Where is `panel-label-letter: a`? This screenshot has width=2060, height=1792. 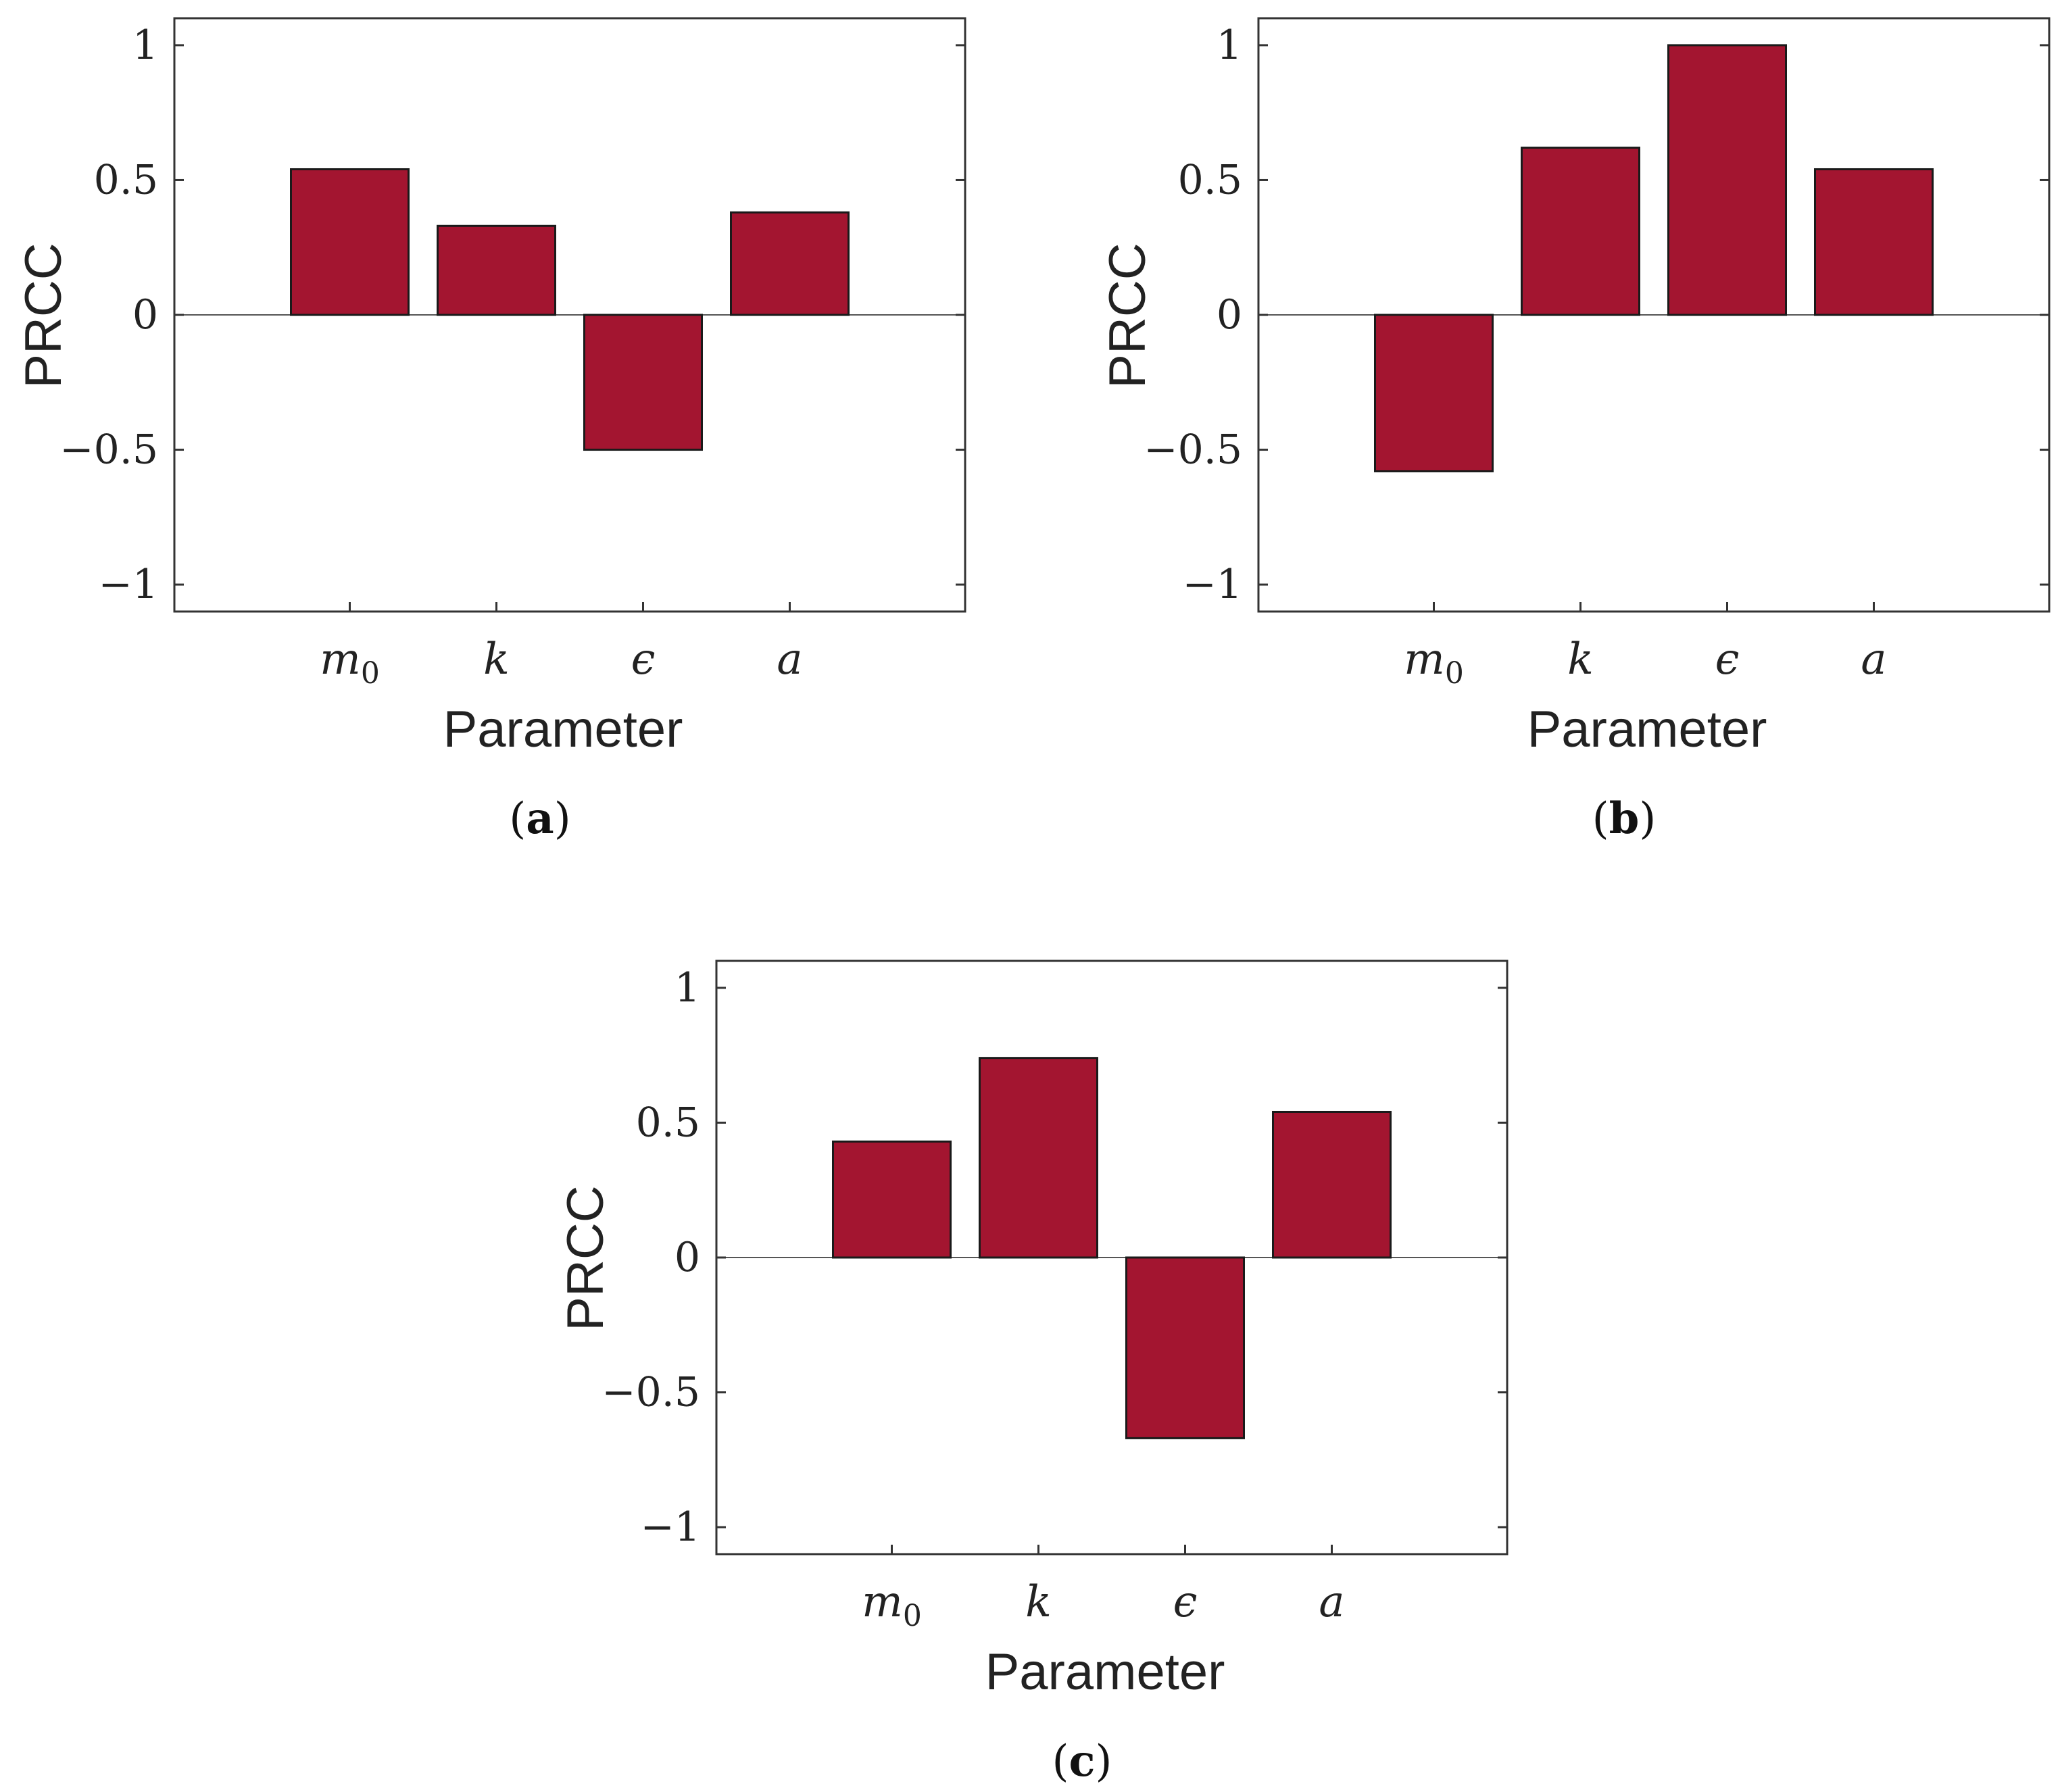 panel-label-letter: a is located at coordinates (540, 818).